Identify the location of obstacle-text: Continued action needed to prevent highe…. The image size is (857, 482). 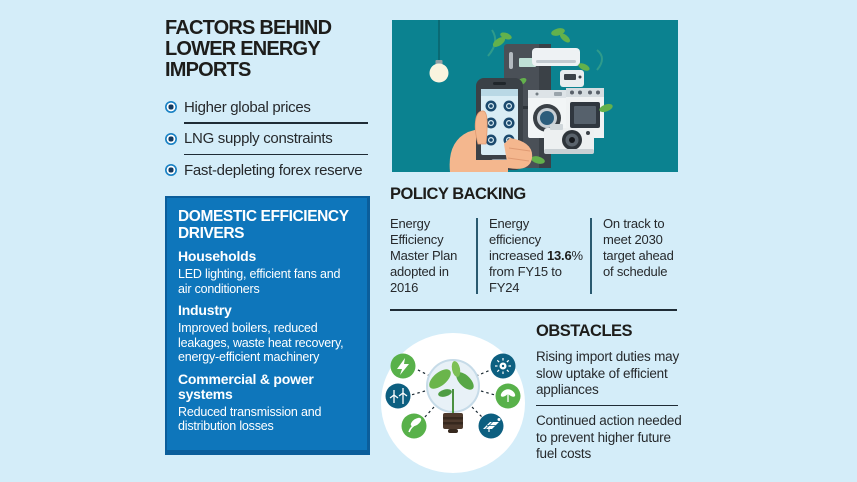
(609, 437).